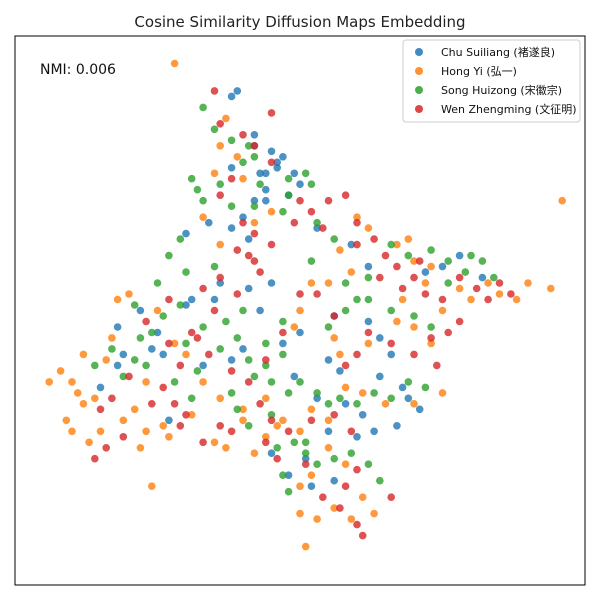  I want to click on legend-label: Wen Zhengming (文征明), so click(509, 109).